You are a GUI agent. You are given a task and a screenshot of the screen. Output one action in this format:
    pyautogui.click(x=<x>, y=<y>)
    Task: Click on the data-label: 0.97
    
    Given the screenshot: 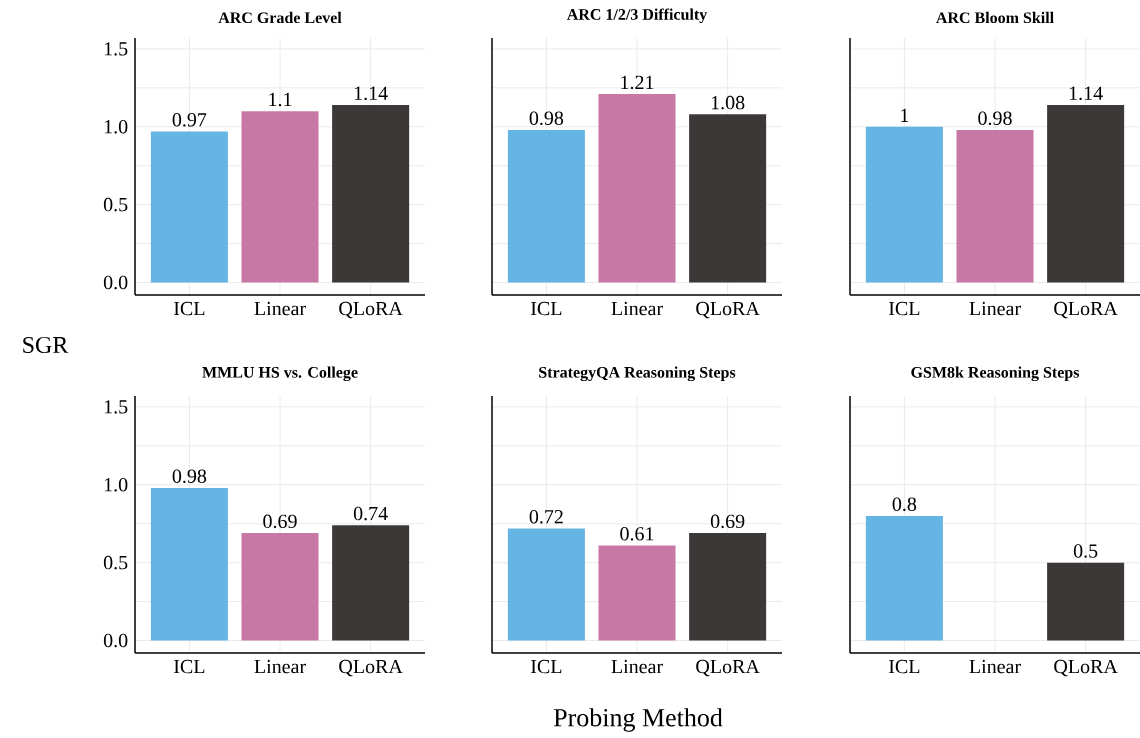 What is the action you would take?
    pyautogui.click(x=189, y=119)
    